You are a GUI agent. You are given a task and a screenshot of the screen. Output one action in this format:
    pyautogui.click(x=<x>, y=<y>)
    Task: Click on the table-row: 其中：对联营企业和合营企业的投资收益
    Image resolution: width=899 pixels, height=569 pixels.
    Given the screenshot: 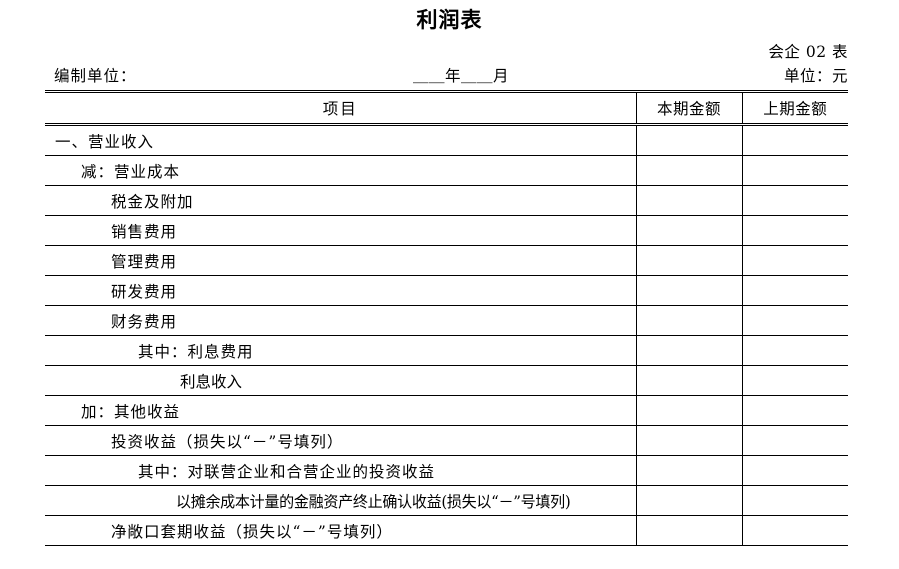 What is the action you would take?
    pyautogui.click(x=446, y=470)
    